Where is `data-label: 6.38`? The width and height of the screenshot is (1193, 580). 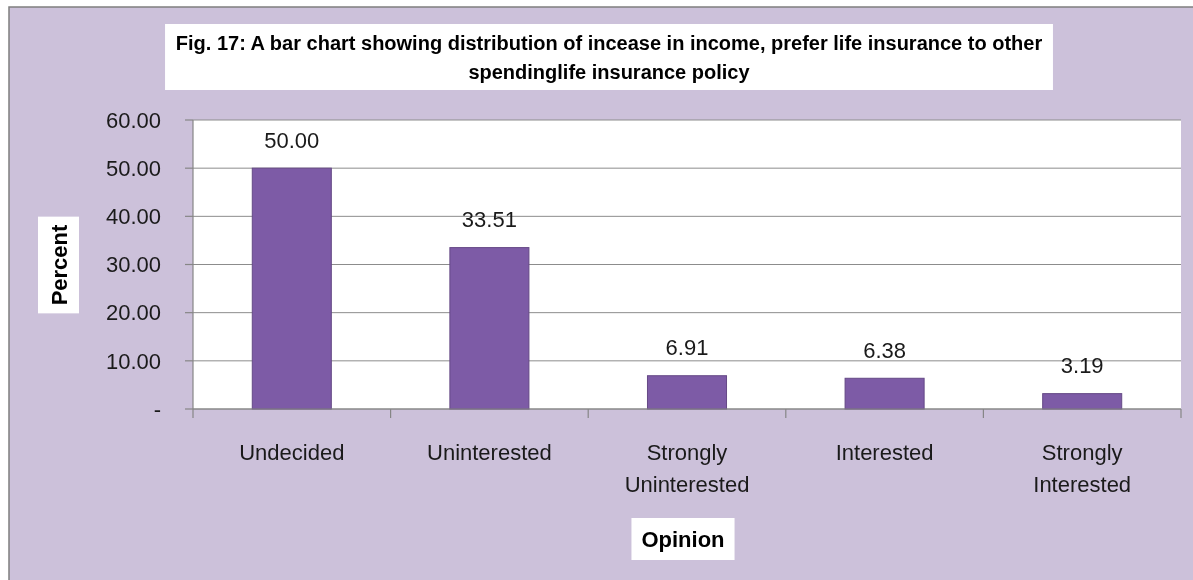
data-label: 6.38 is located at coordinates (885, 350).